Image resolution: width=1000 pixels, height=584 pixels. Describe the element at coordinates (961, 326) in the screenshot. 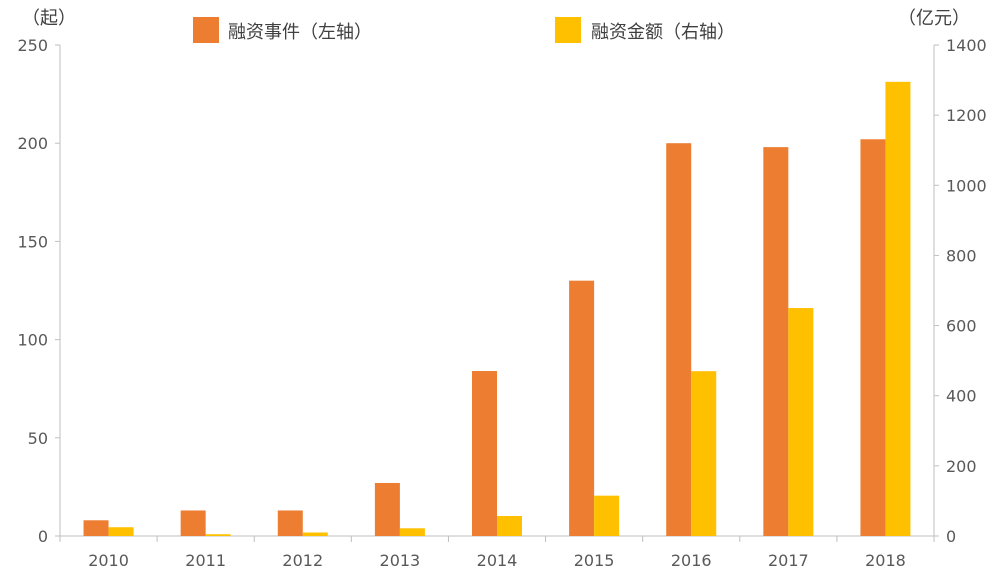

I see `right-axis-tick-label: 600` at that location.